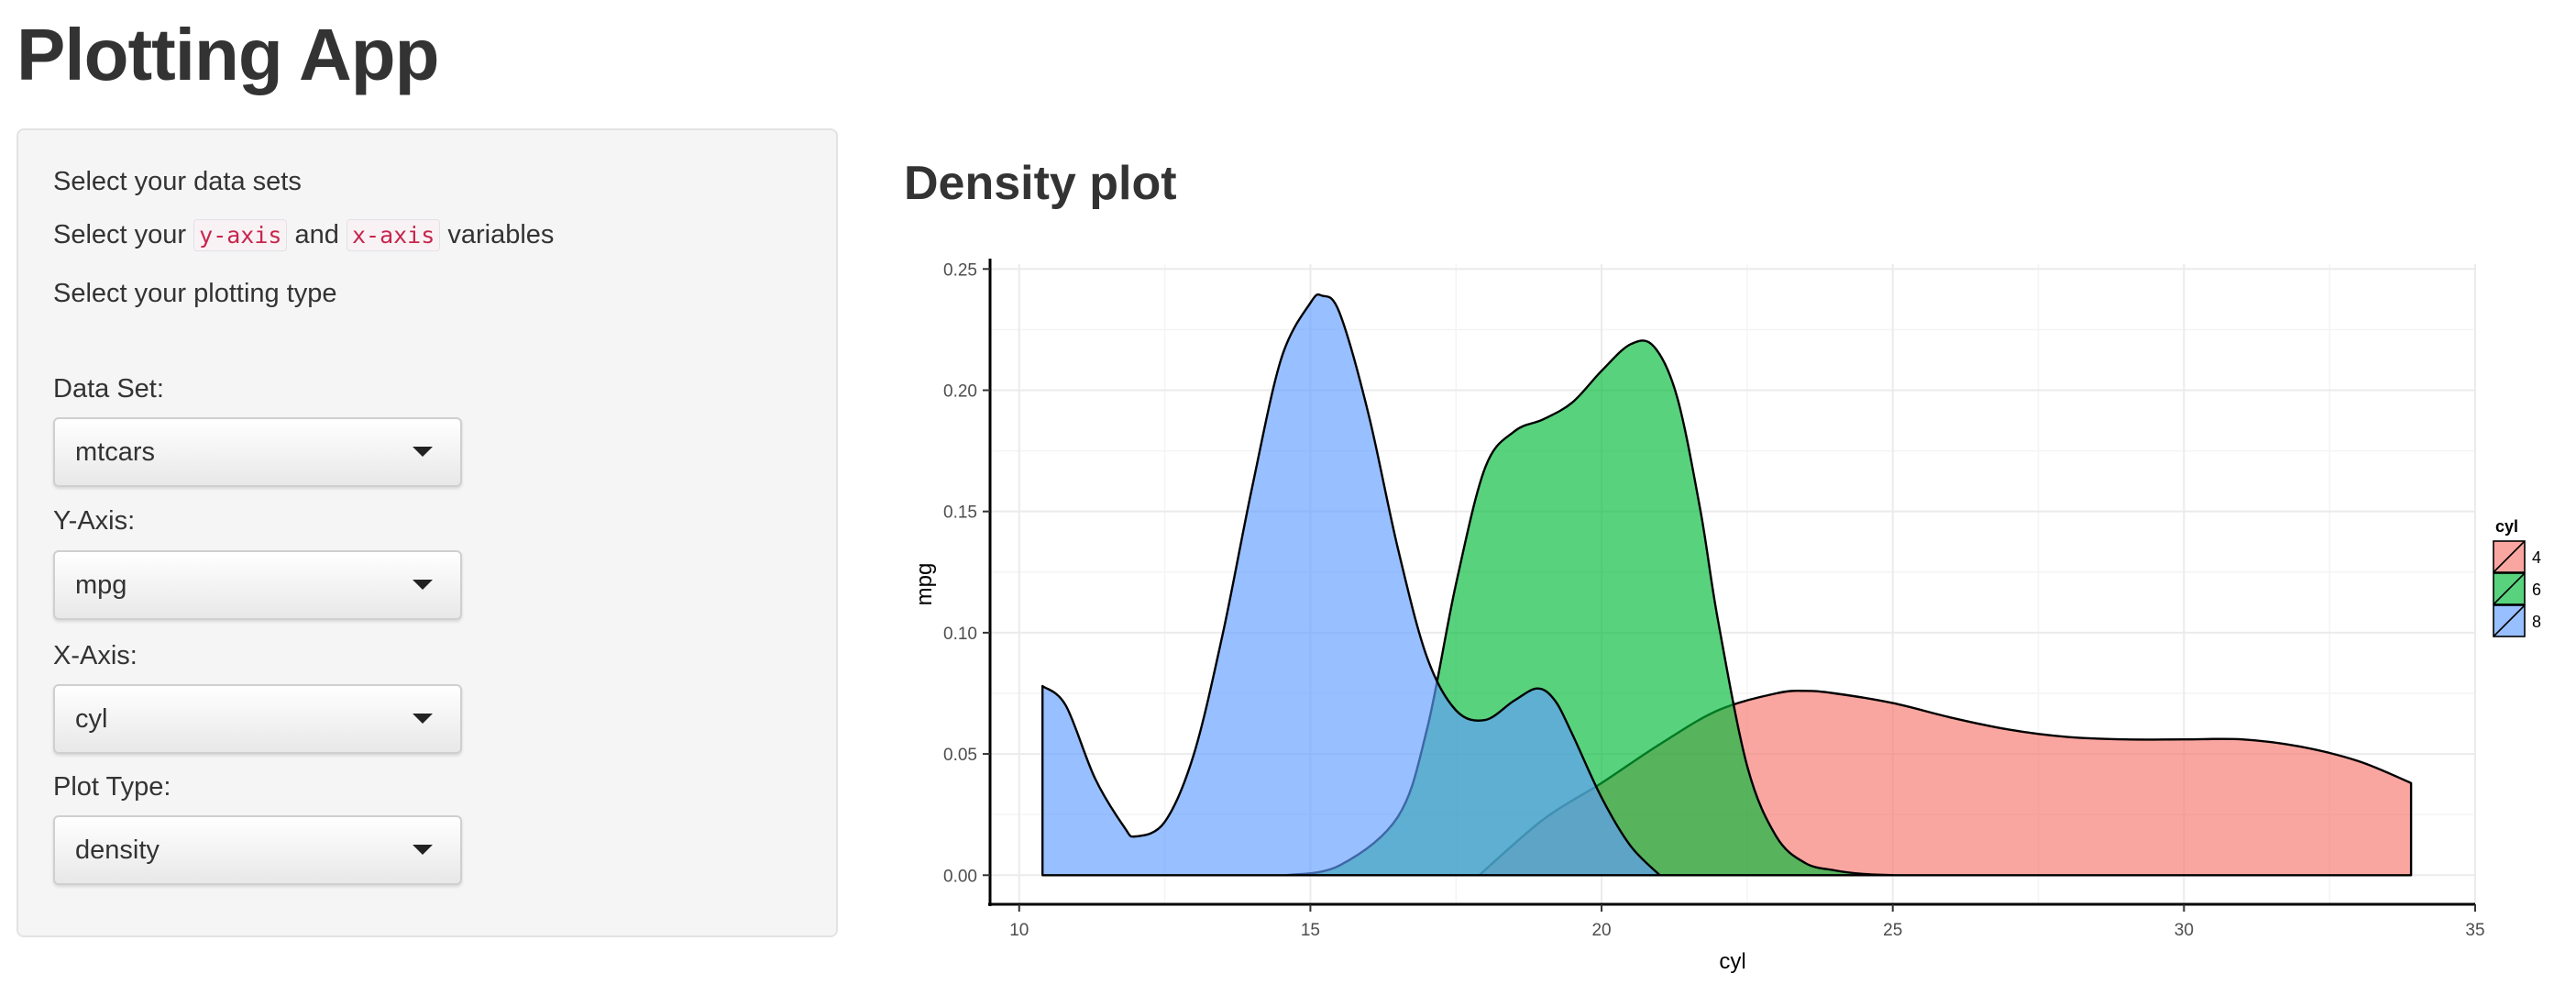 This screenshot has height=996, width=2576. I want to click on legend-label-6: 6, so click(2536, 590).